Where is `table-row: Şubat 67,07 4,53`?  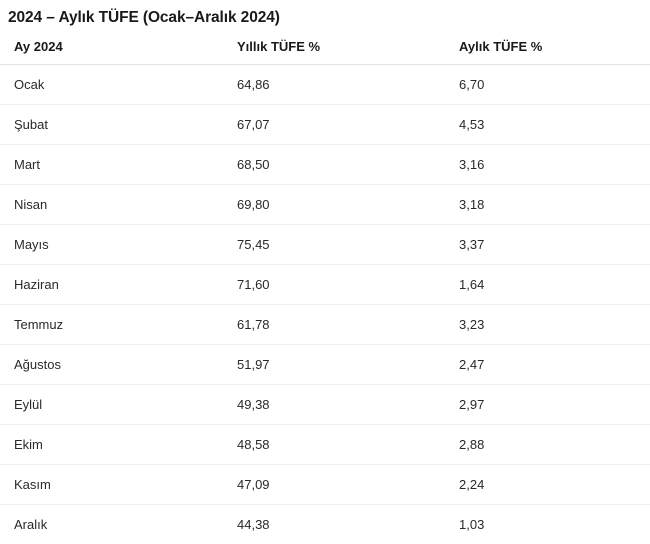 table-row: Şubat 67,07 4,53 is located at coordinates (325, 125).